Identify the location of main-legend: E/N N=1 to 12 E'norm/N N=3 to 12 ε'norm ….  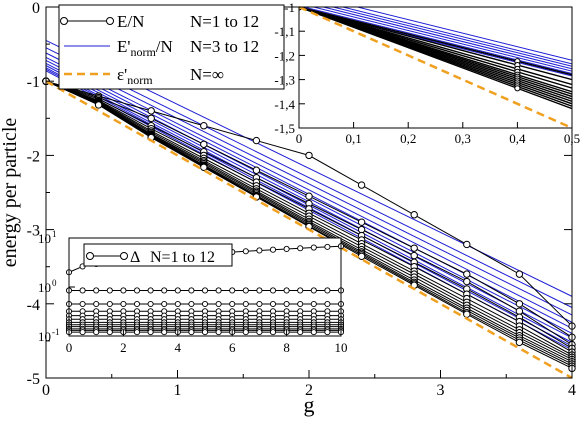
(171, 47).